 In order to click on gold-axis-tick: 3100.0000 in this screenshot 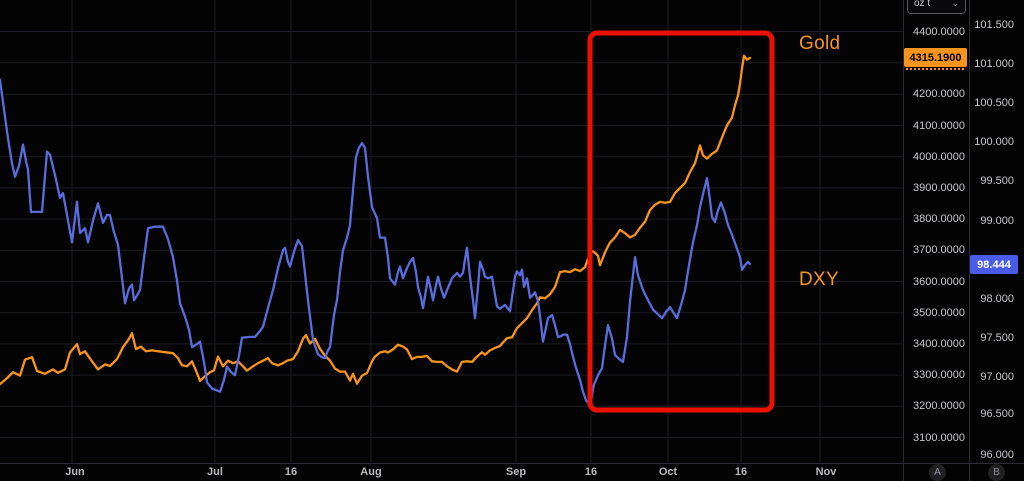, I will do `click(939, 437)`.